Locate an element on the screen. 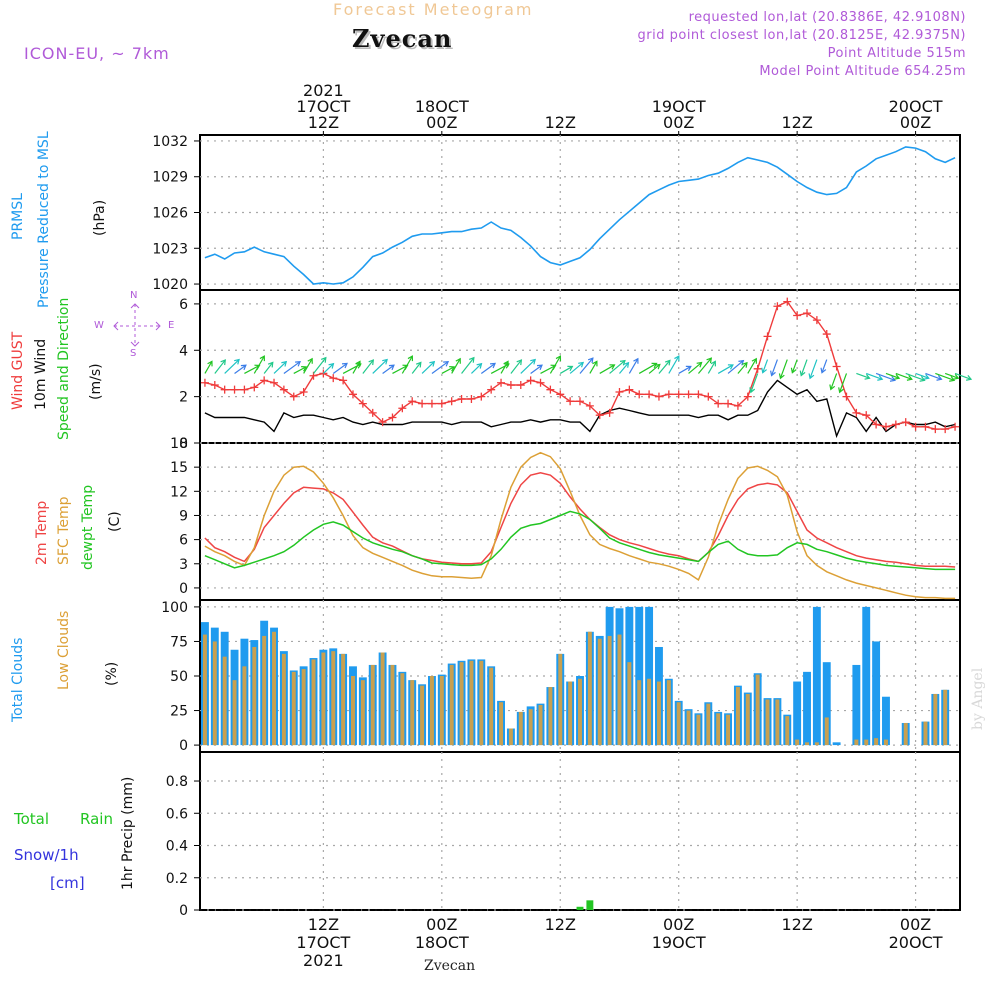 The height and width of the screenshot is (1000, 1000). bottom-time-label: 18OCT is located at coordinates (442, 942).